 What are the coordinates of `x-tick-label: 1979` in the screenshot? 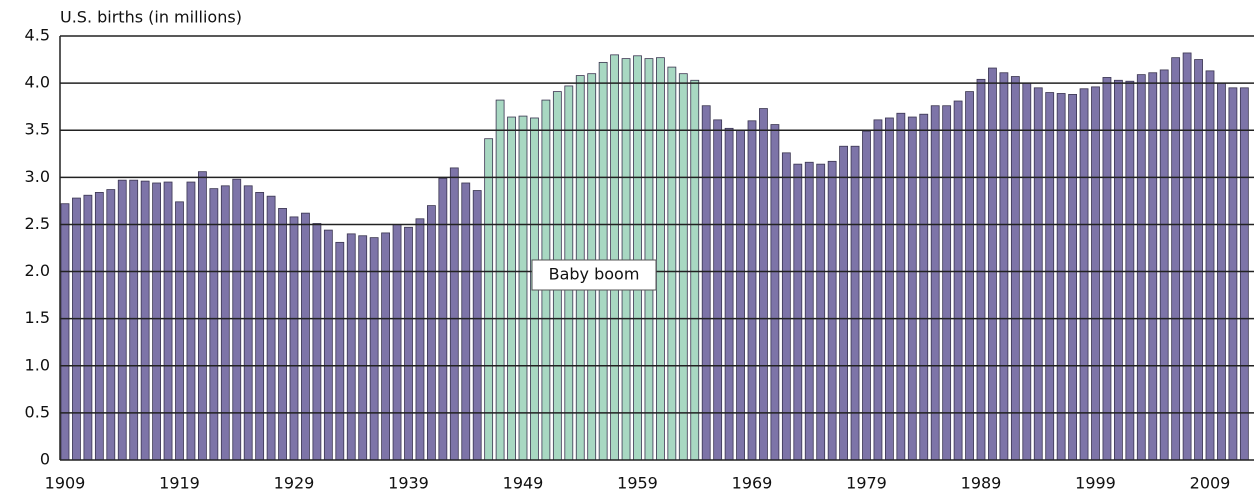 It's located at (866, 483).